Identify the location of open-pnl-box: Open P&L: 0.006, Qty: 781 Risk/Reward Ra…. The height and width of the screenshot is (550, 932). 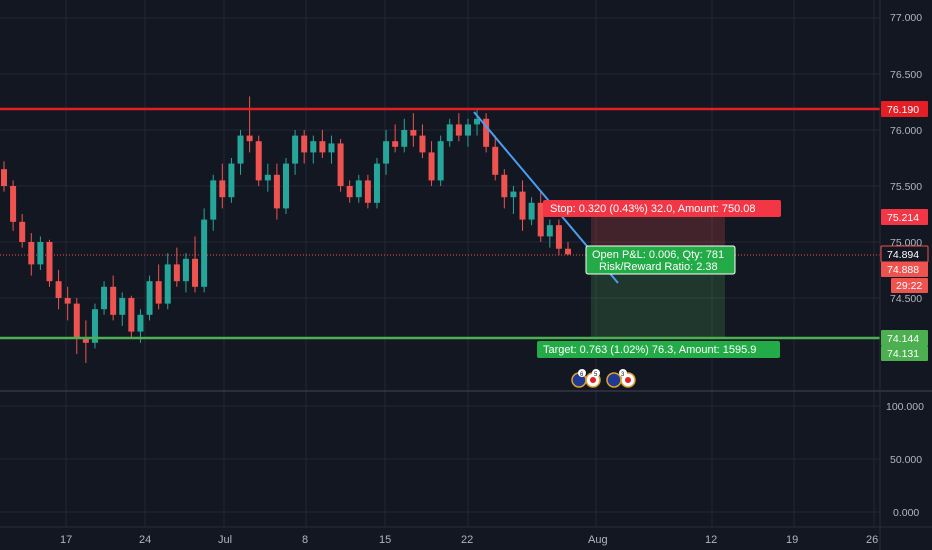
(660, 260).